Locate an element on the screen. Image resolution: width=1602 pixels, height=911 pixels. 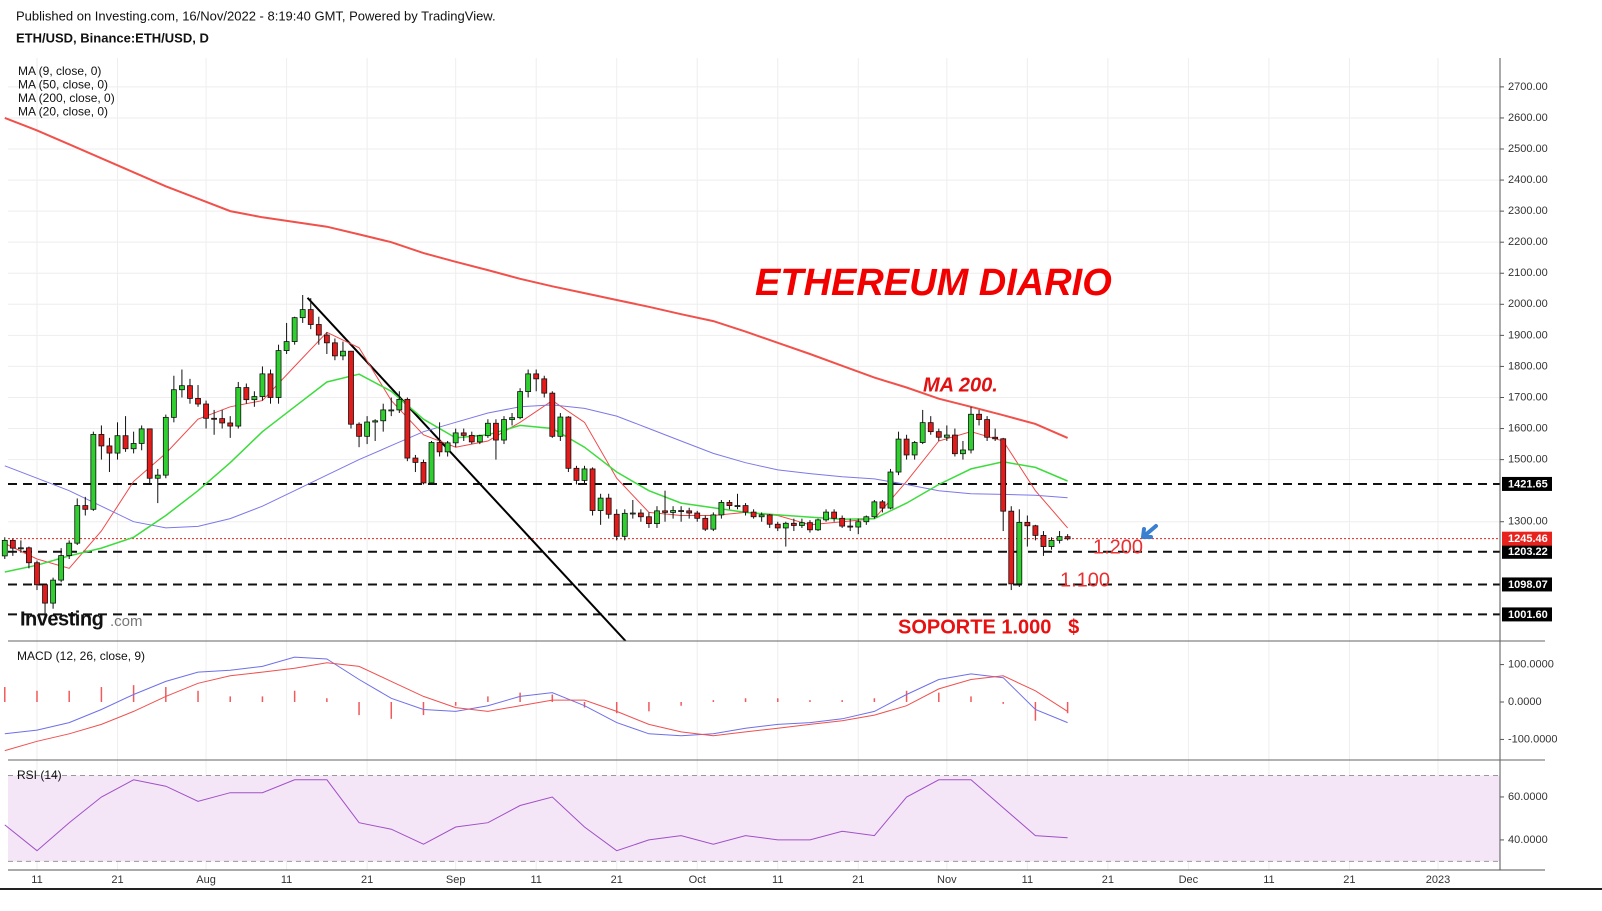
x-tick-label: 2023 is located at coordinates (1438, 880).